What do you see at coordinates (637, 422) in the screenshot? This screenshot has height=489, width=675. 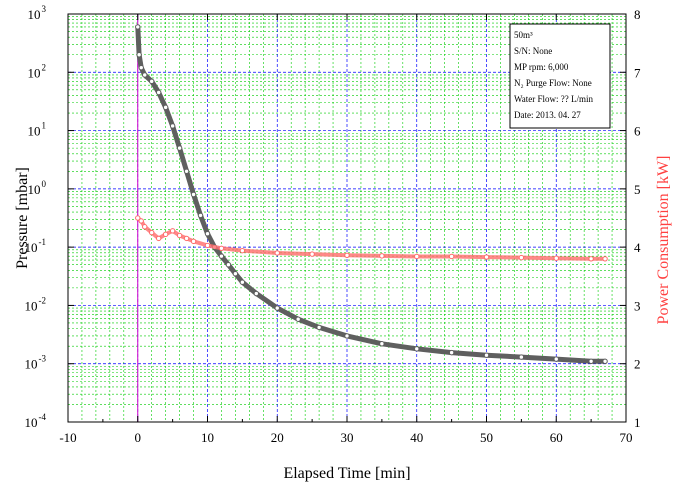 I see `y-right-tick-label: 1` at bounding box center [637, 422].